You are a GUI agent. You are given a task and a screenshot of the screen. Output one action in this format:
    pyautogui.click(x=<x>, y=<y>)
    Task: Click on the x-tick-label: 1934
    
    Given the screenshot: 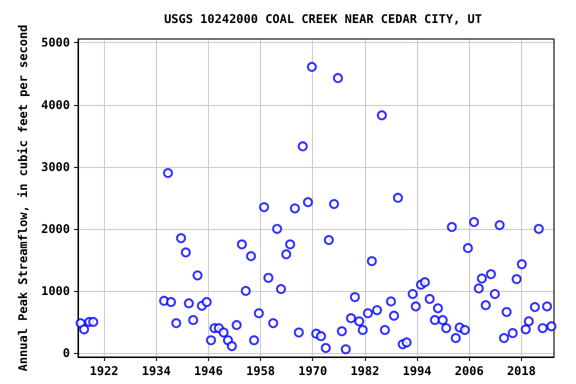 What is the action you would take?
    pyautogui.click(x=156, y=371)
    